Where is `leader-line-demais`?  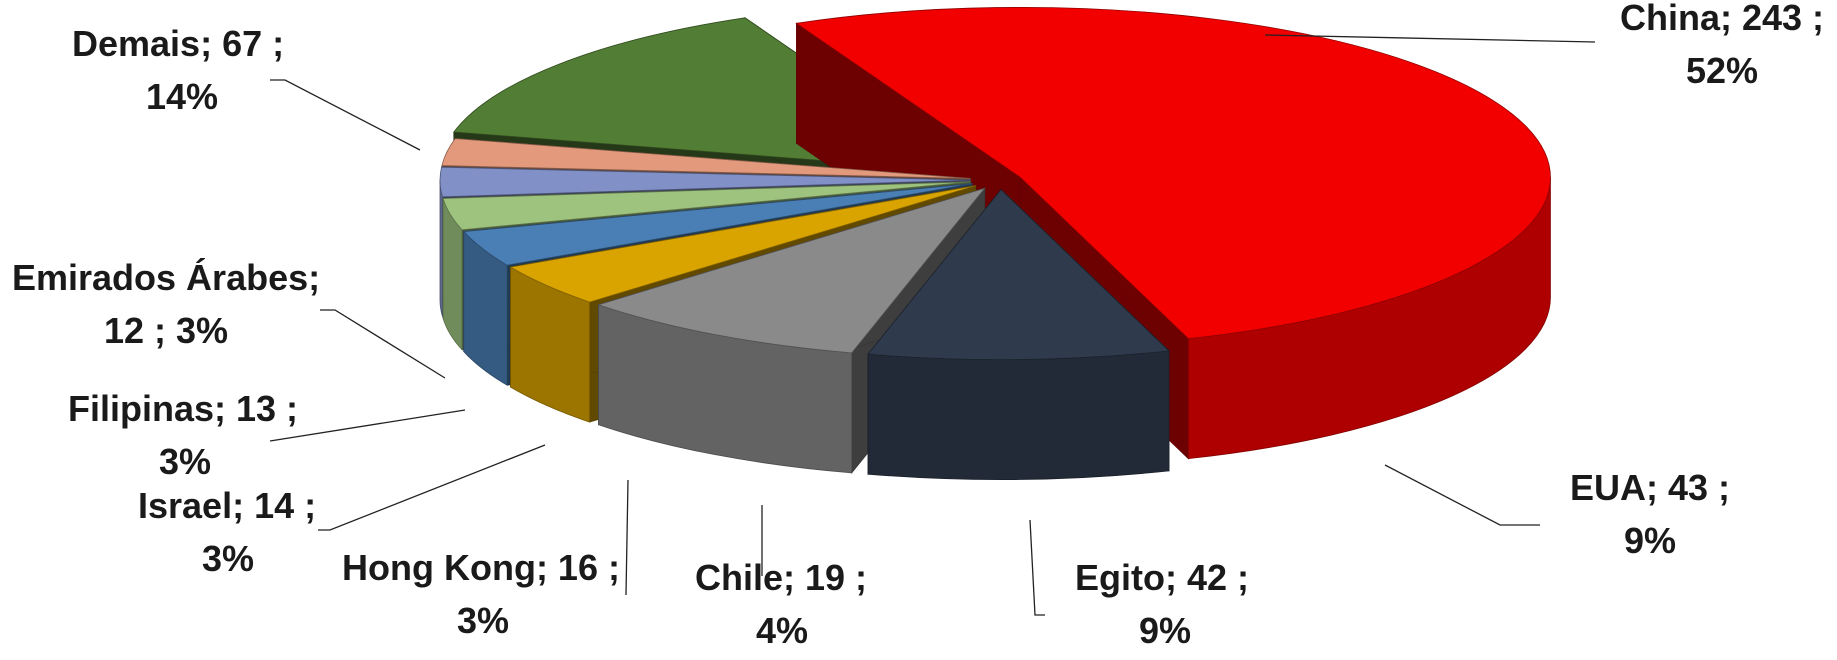 leader-line-demais is located at coordinates (345, 115).